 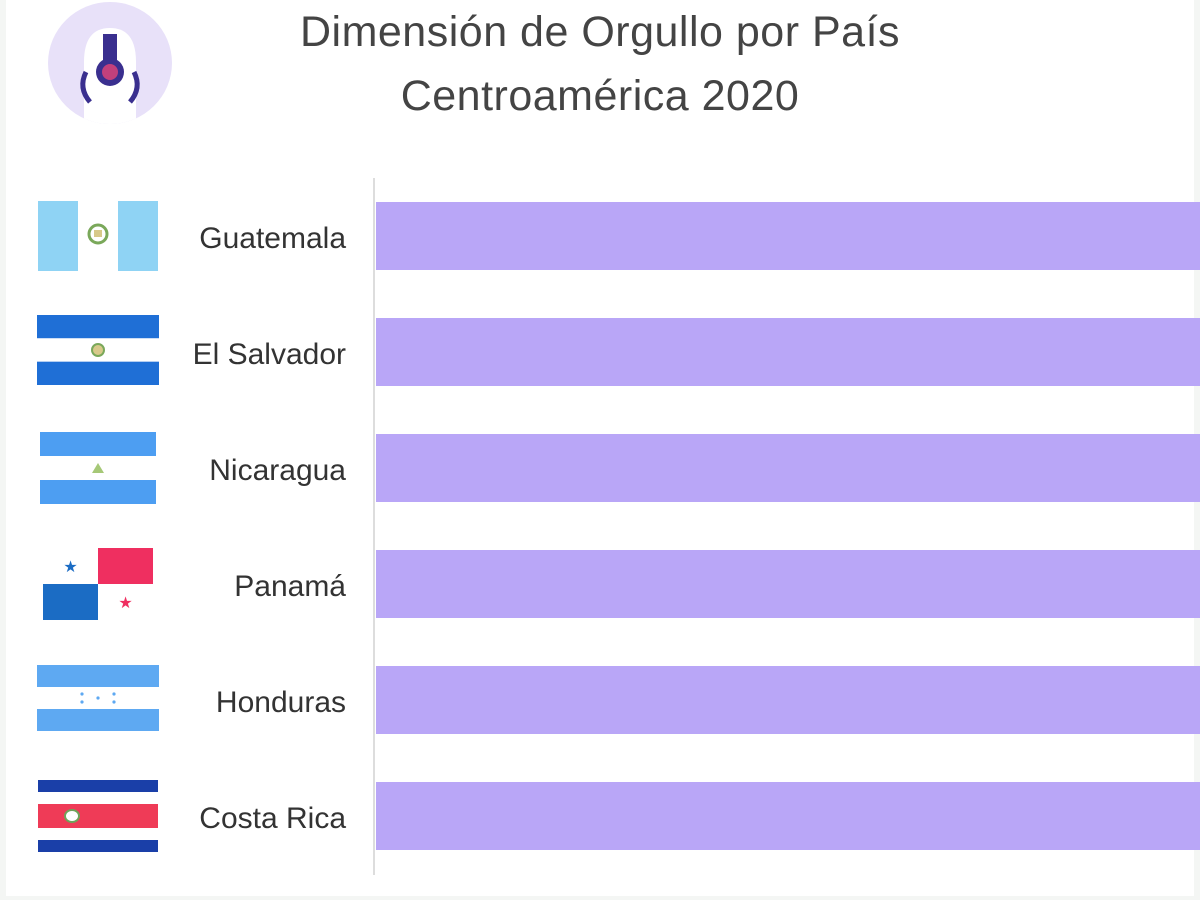 What do you see at coordinates (600, 96) in the screenshot?
I see `title-line-2: Centroamérica 2020` at bounding box center [600, 96].